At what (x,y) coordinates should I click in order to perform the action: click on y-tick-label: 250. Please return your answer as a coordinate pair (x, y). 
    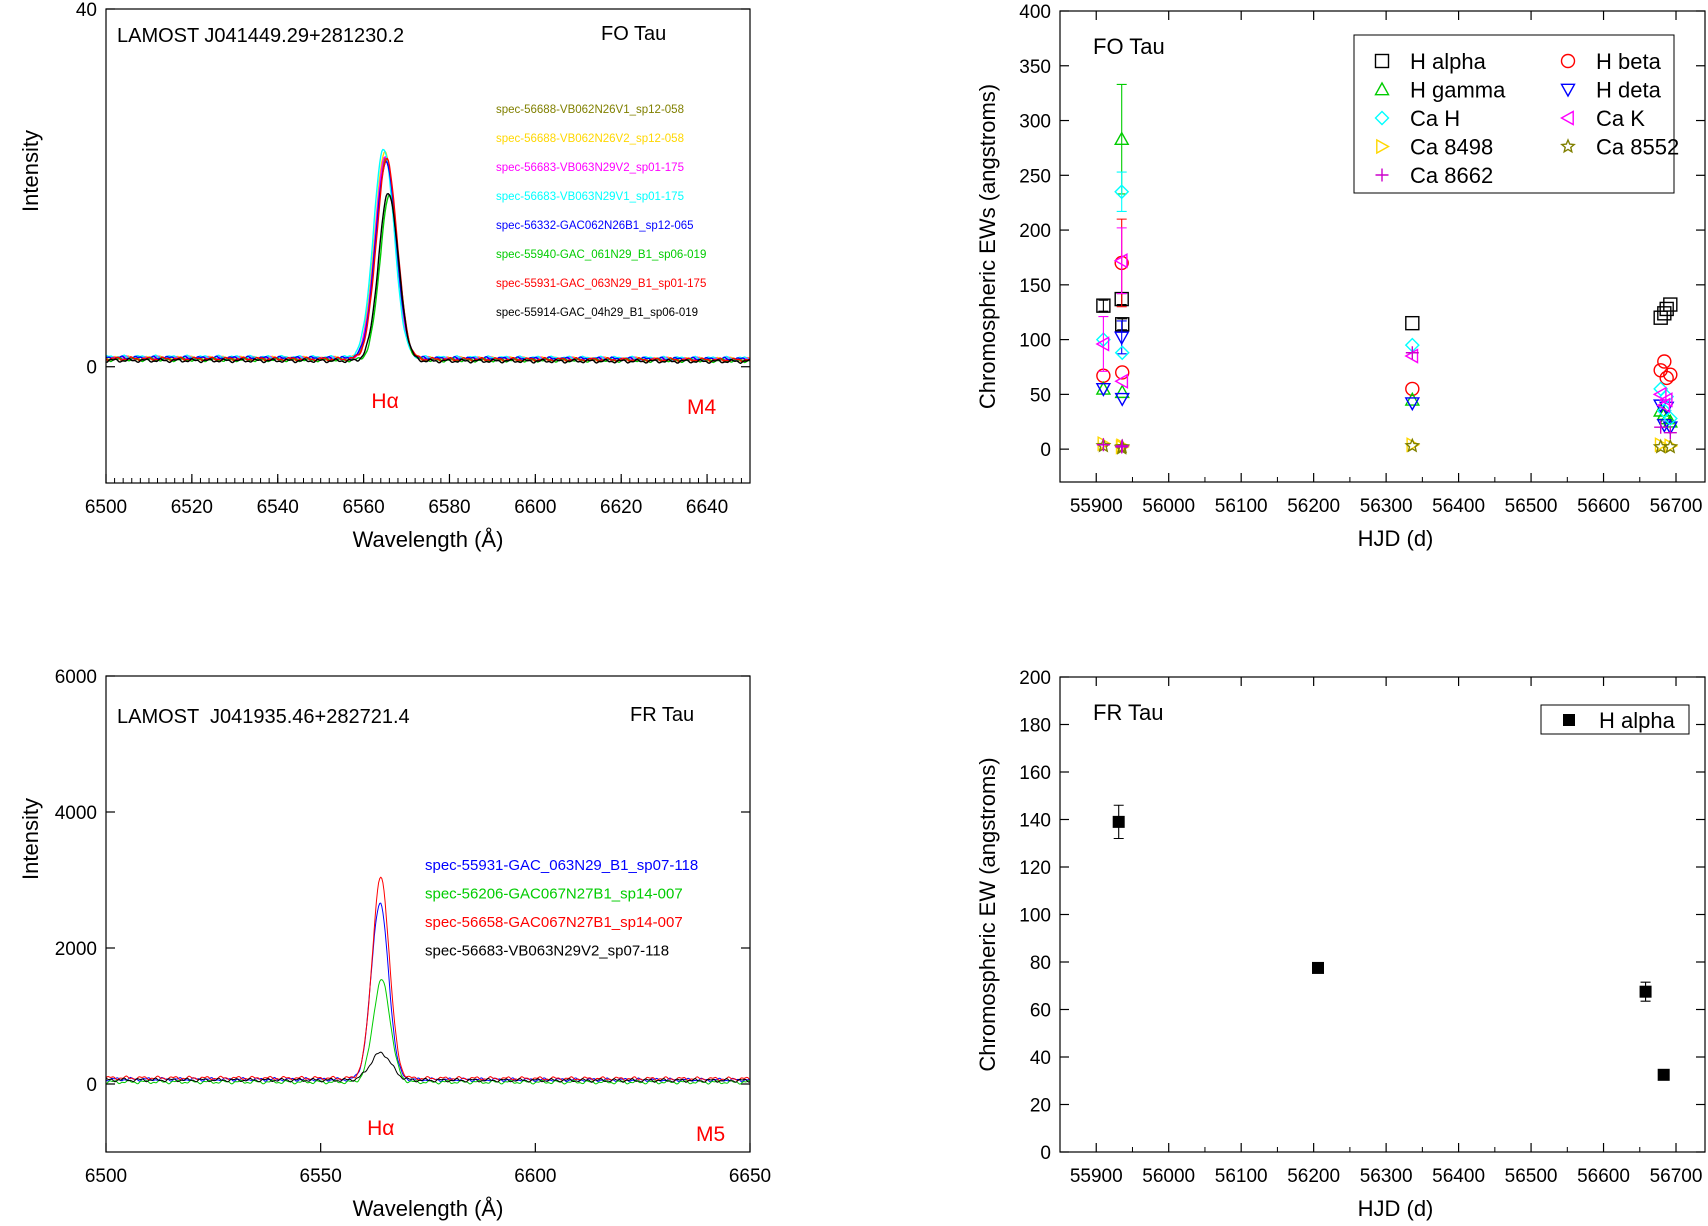
    Looking at the image, I should click on (1035, 176).